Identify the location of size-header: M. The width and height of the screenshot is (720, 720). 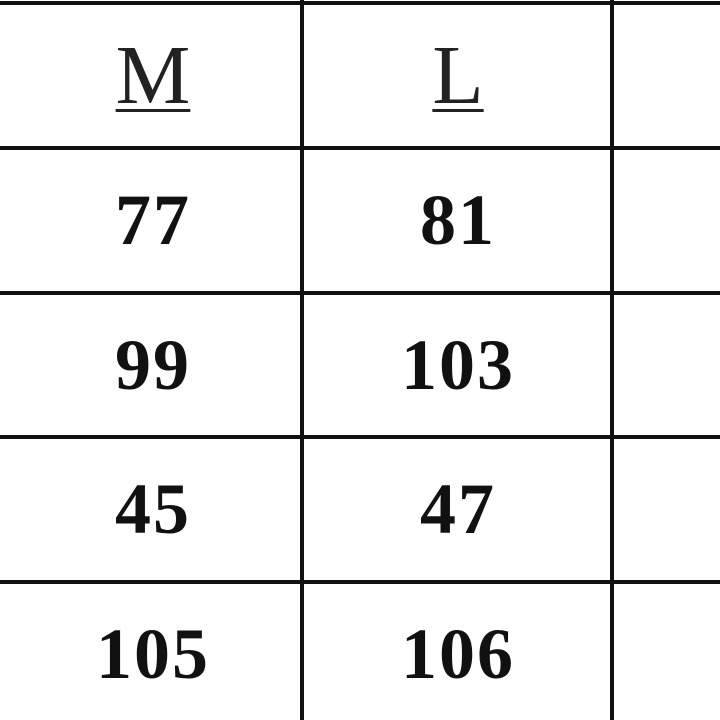
(153, 75).